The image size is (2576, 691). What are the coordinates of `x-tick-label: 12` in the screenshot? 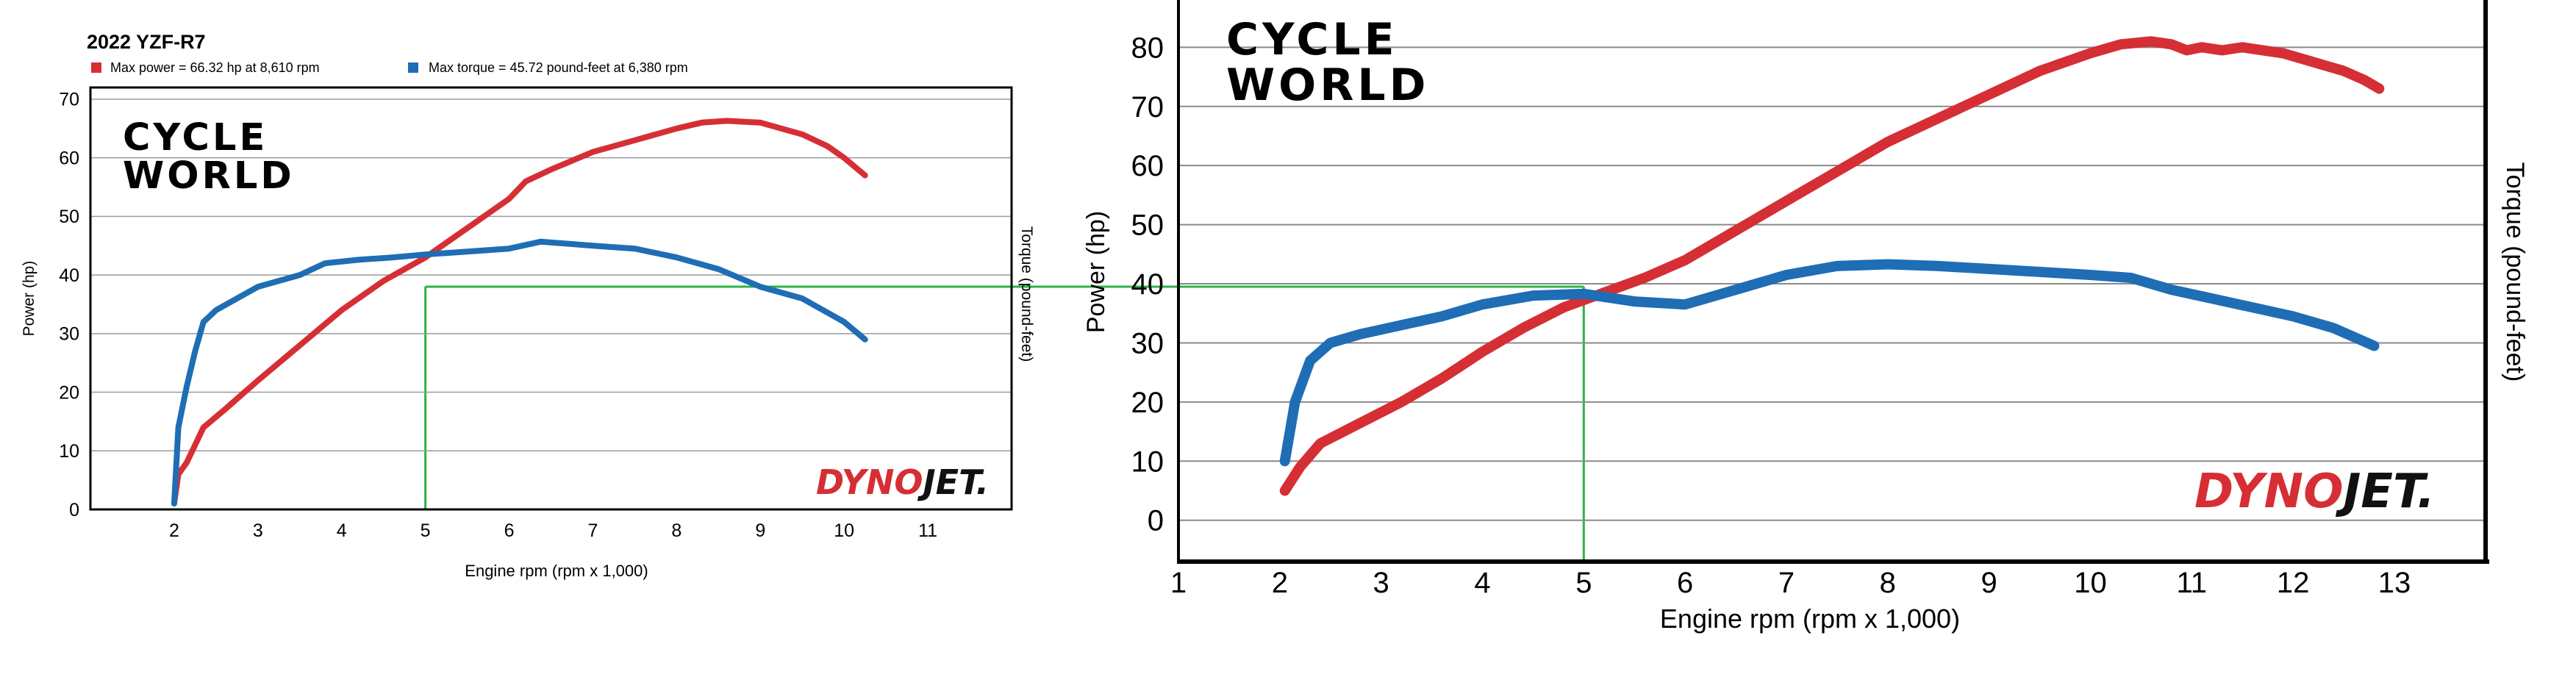 It's located at (2293, 583).